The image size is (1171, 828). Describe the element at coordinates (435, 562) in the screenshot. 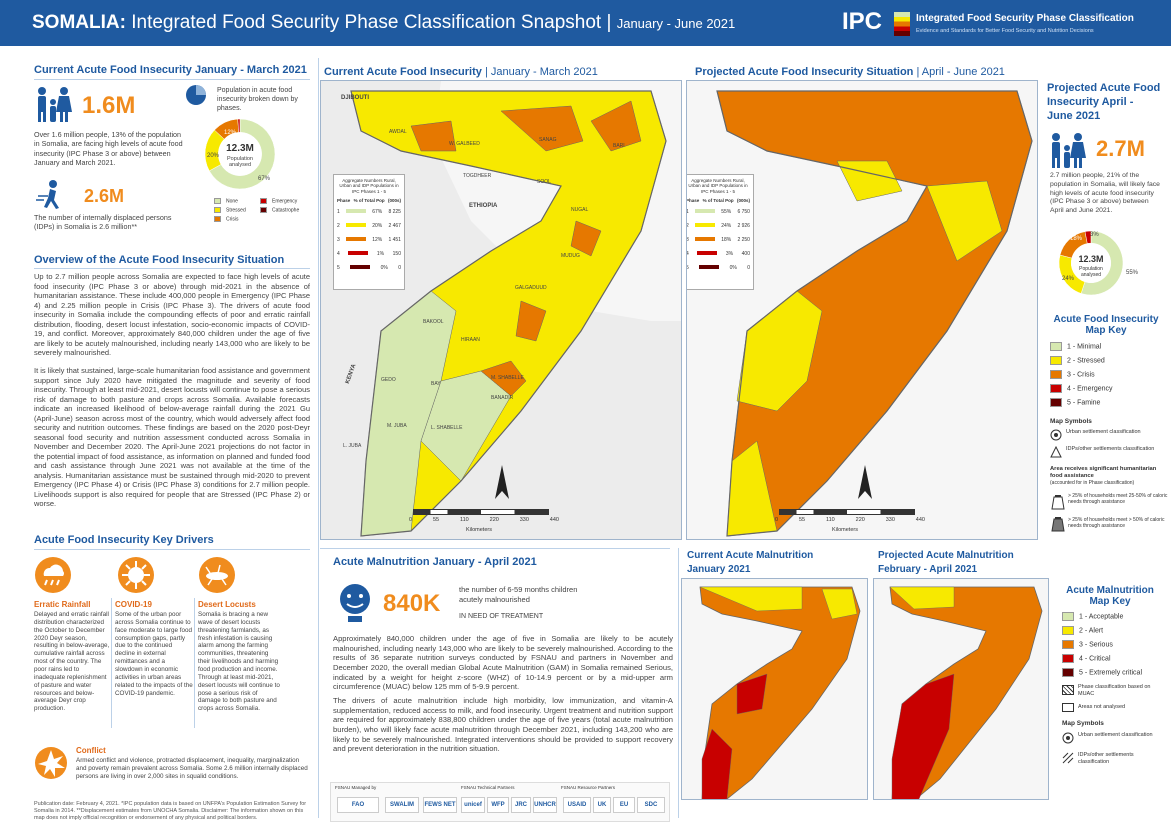

I see `malnutrition-title: Acute Malnutrition January - April 2021` at that location.